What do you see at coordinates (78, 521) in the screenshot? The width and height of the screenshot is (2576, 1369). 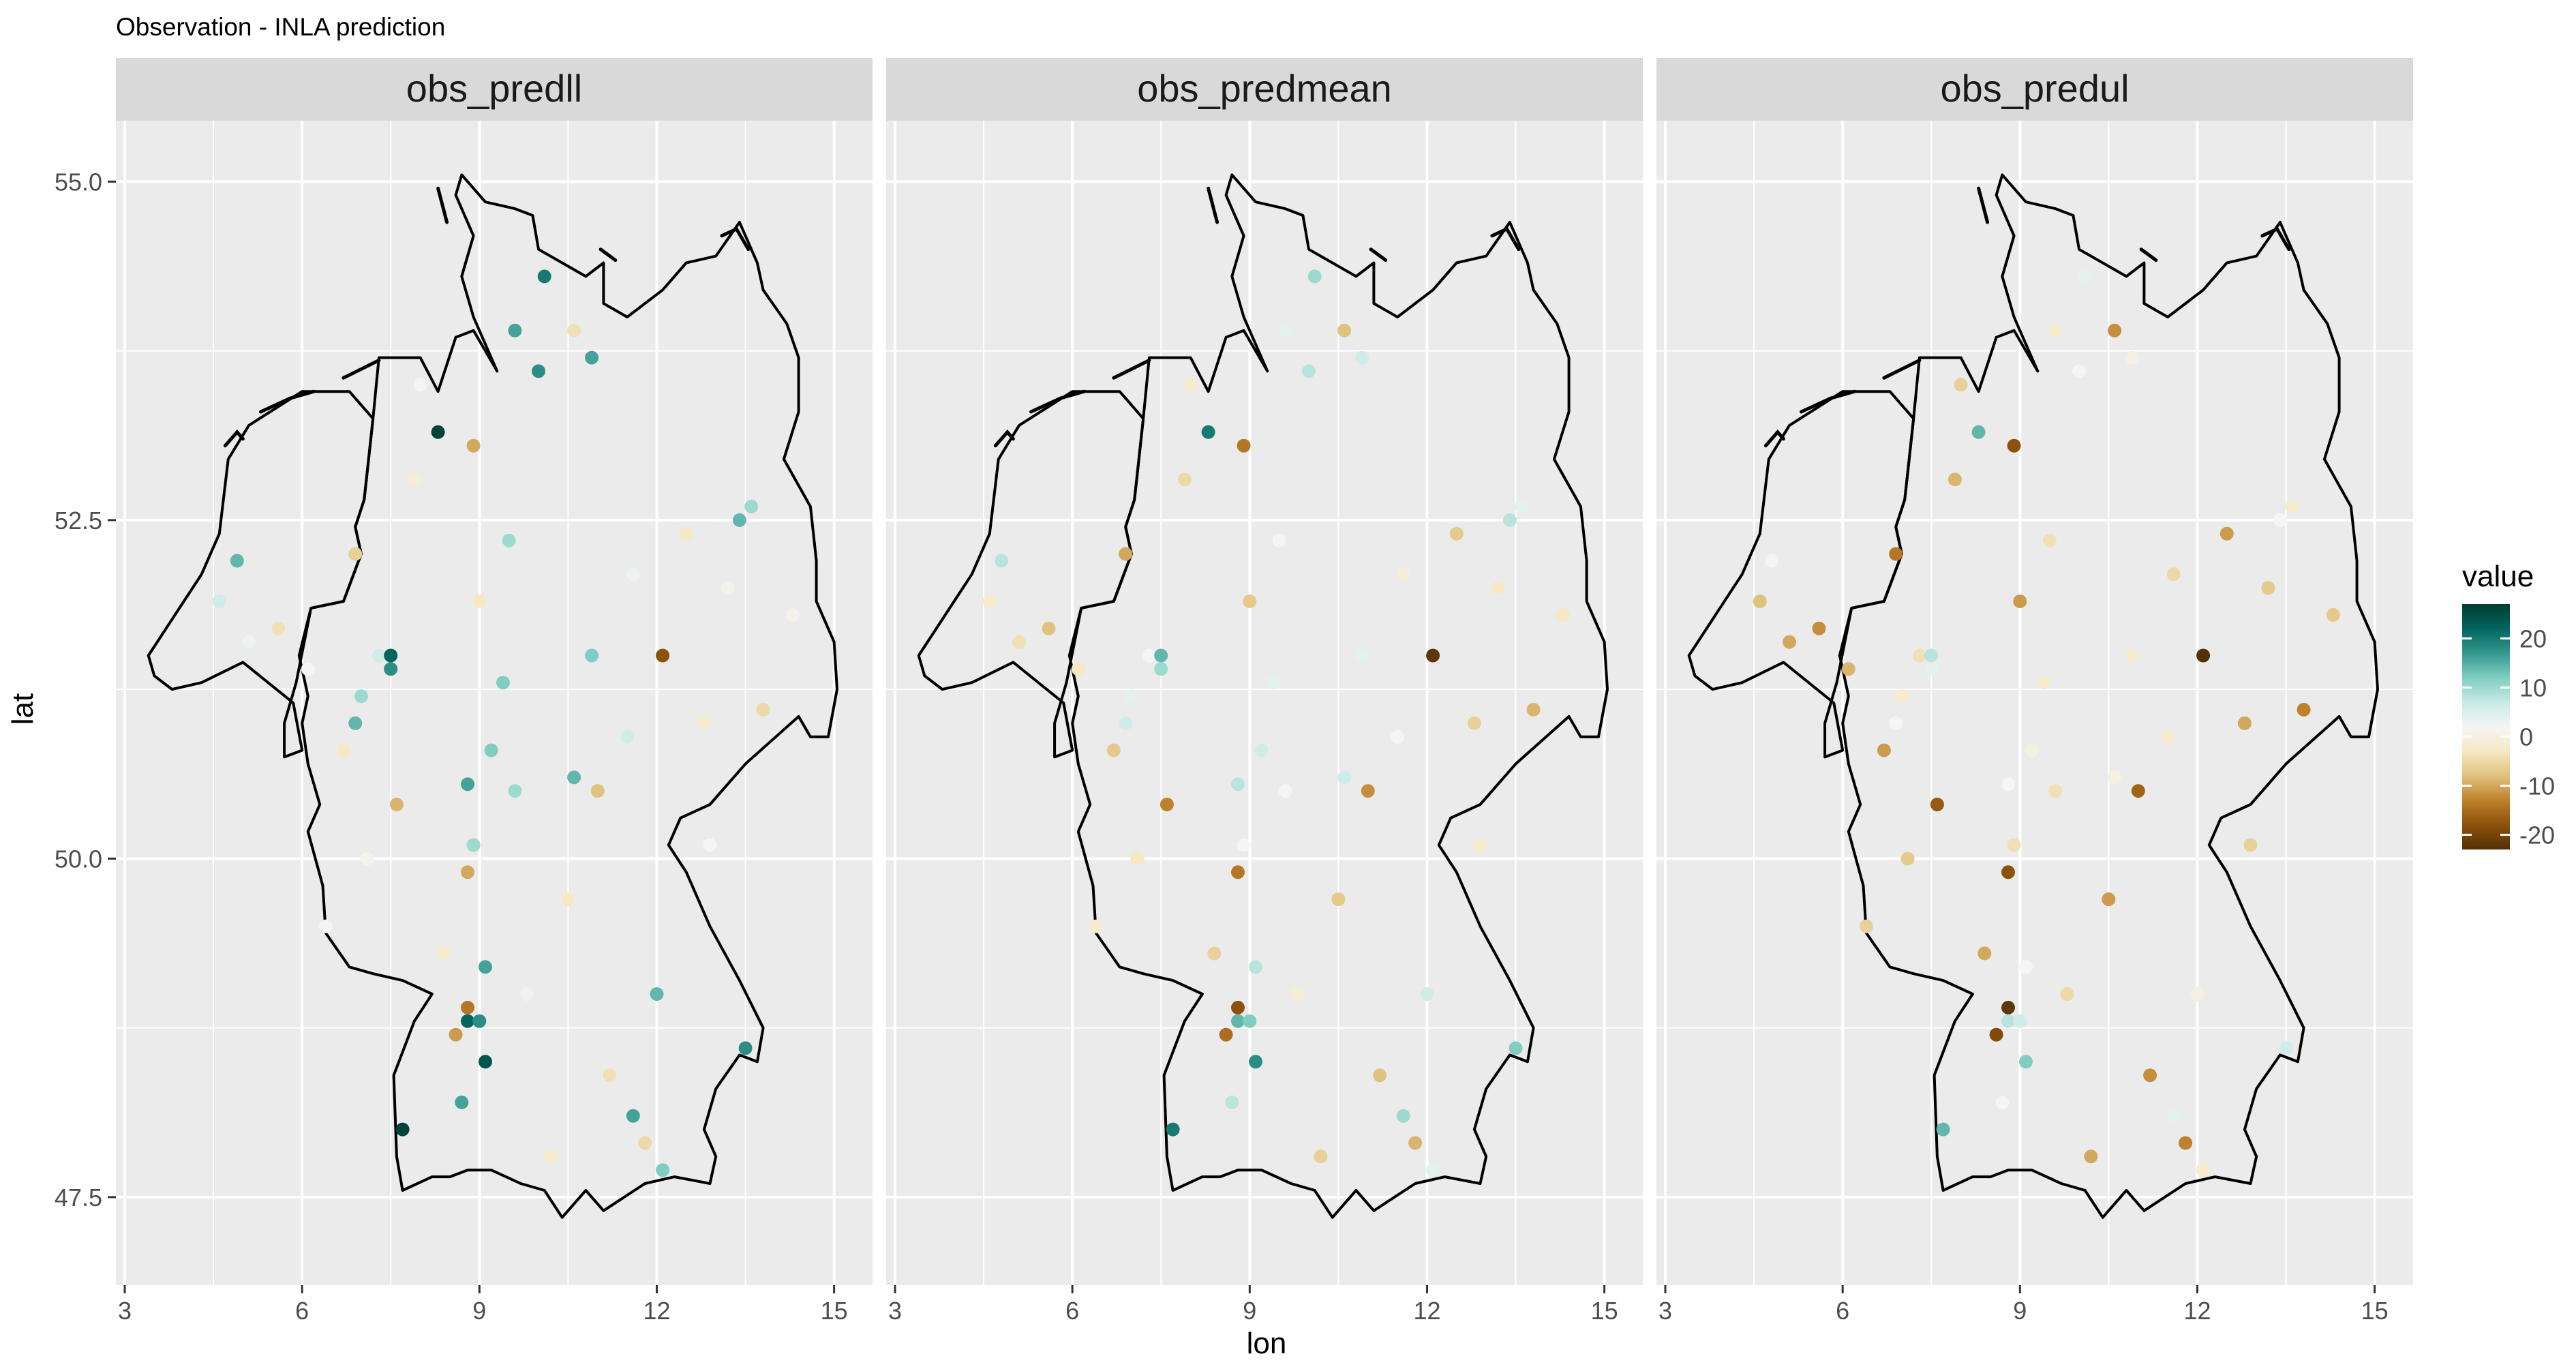 I see `y-tick-label: 52.5` at bounding box center [78, 521].